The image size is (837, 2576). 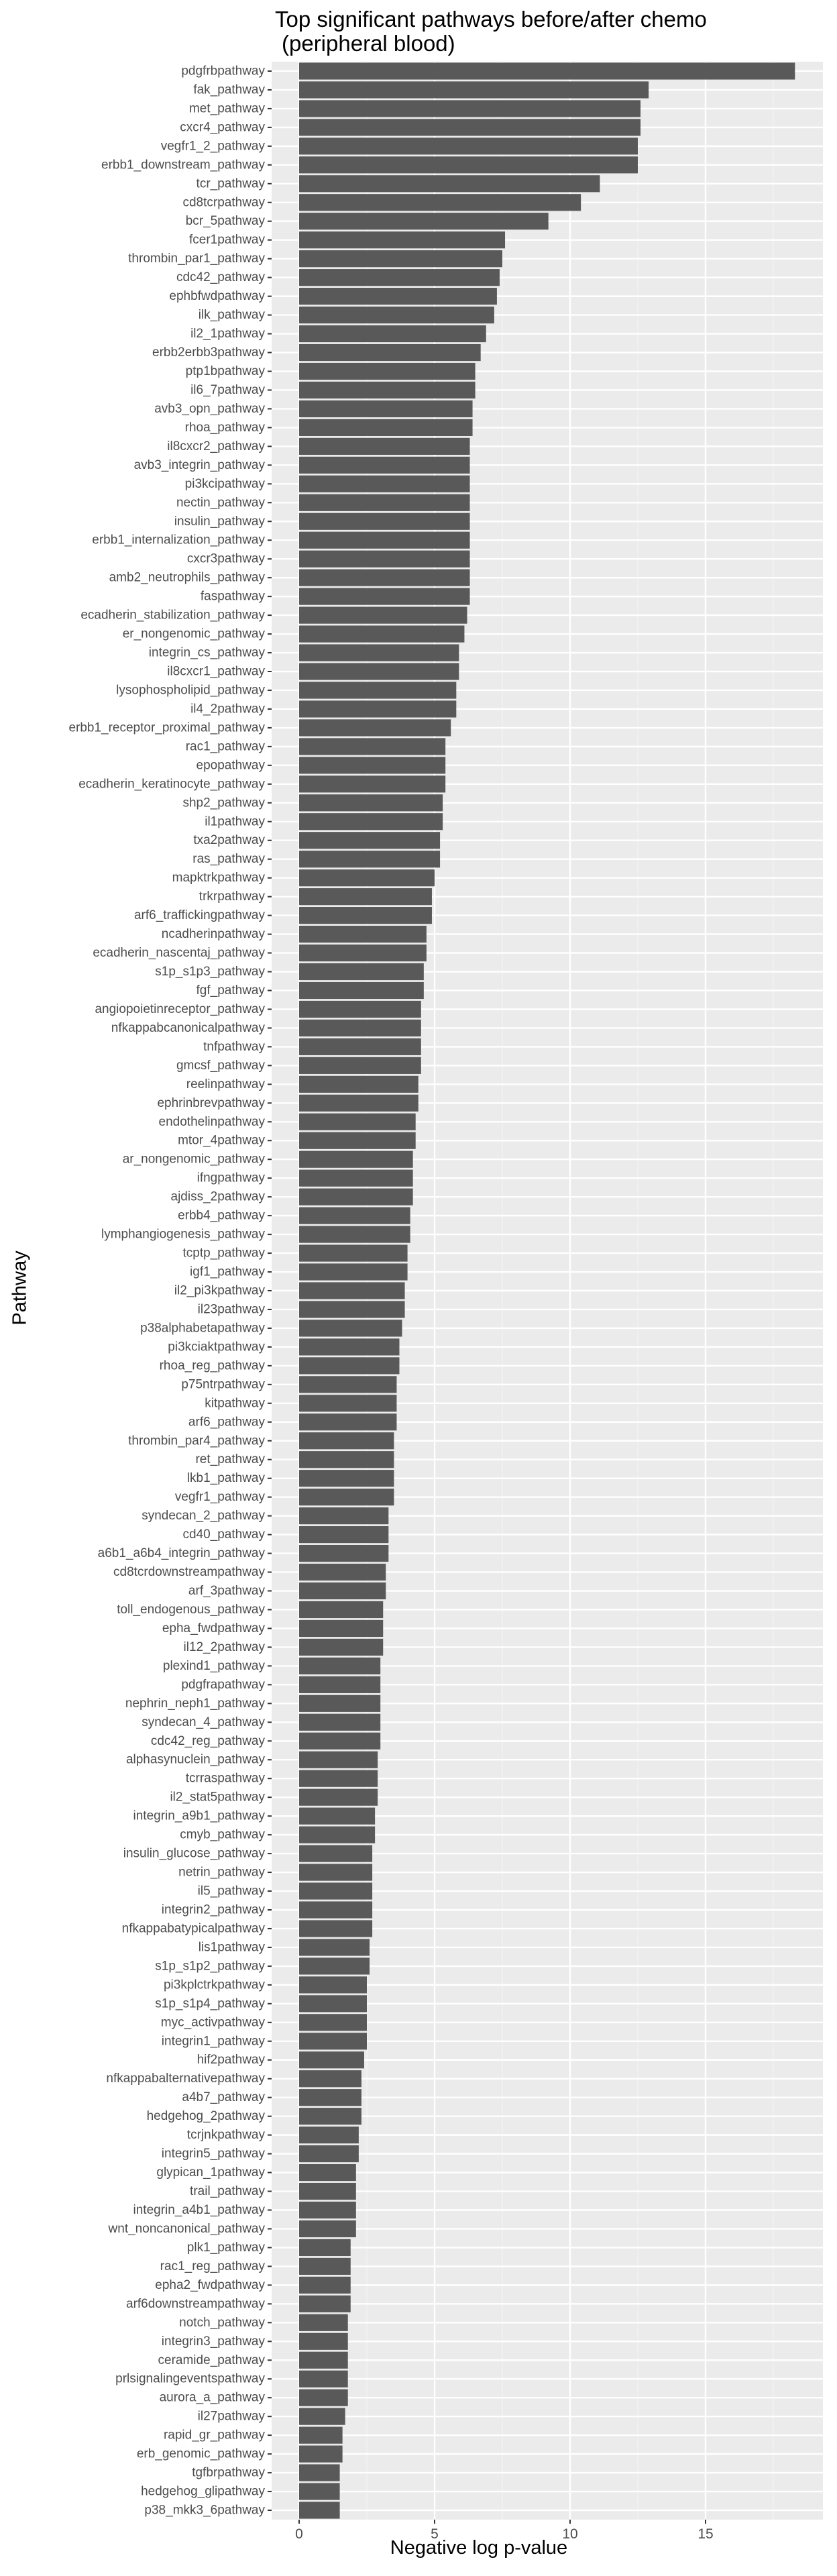 I want to click on y-tick-label: hedgehog_2pathway, so click(x=206, y=2116).